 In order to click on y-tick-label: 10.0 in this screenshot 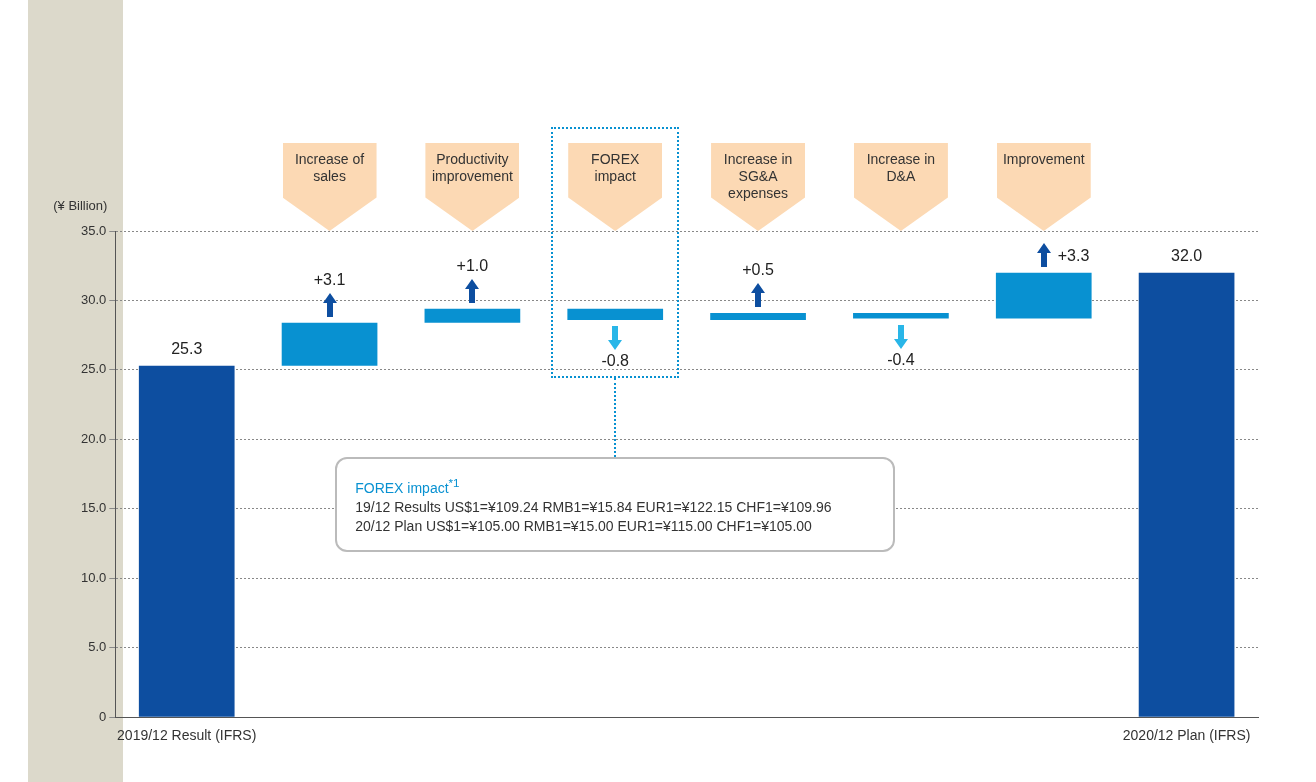, I will do `click(93, 577)`.